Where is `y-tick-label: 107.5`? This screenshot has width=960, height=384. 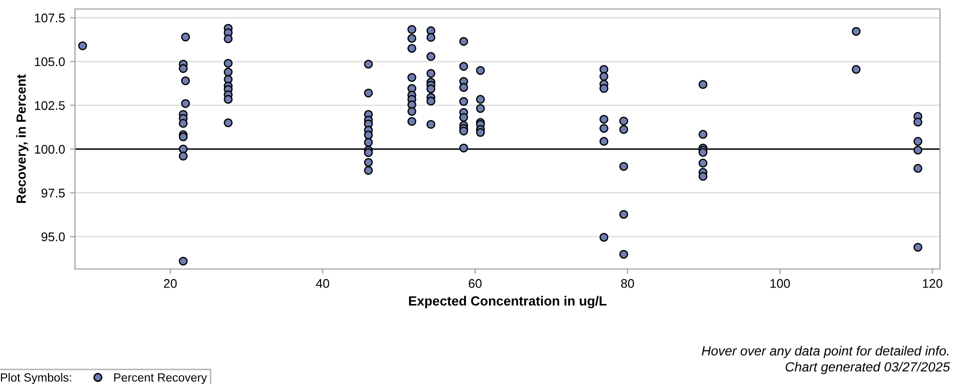 y-tick-label: 107.5 is located at coordinates (49, 18).